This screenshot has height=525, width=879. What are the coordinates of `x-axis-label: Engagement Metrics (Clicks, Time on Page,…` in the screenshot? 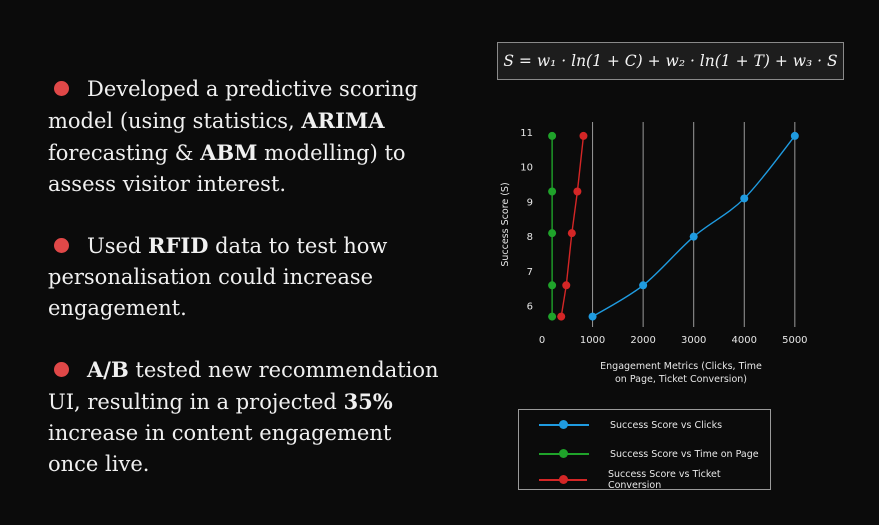 It's located at (681, 373).